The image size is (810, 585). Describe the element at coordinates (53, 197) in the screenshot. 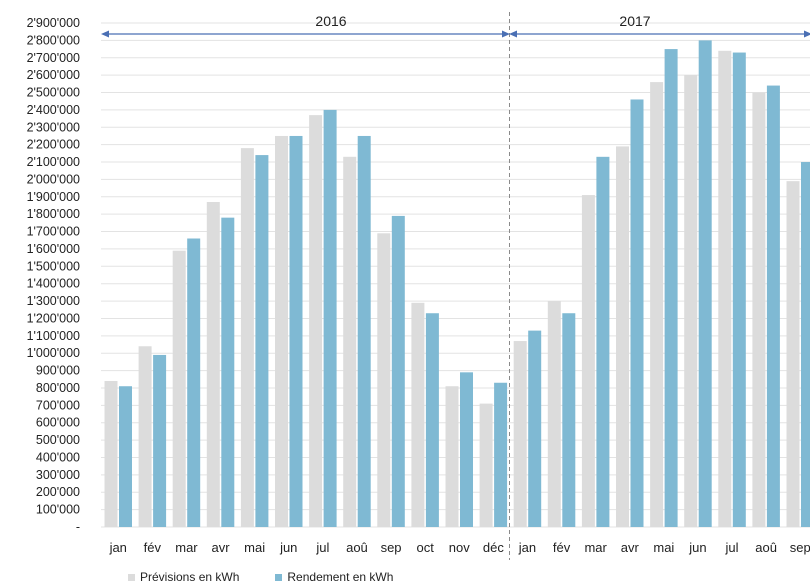

I see `y-tick-label: 1'900'000` at that location.